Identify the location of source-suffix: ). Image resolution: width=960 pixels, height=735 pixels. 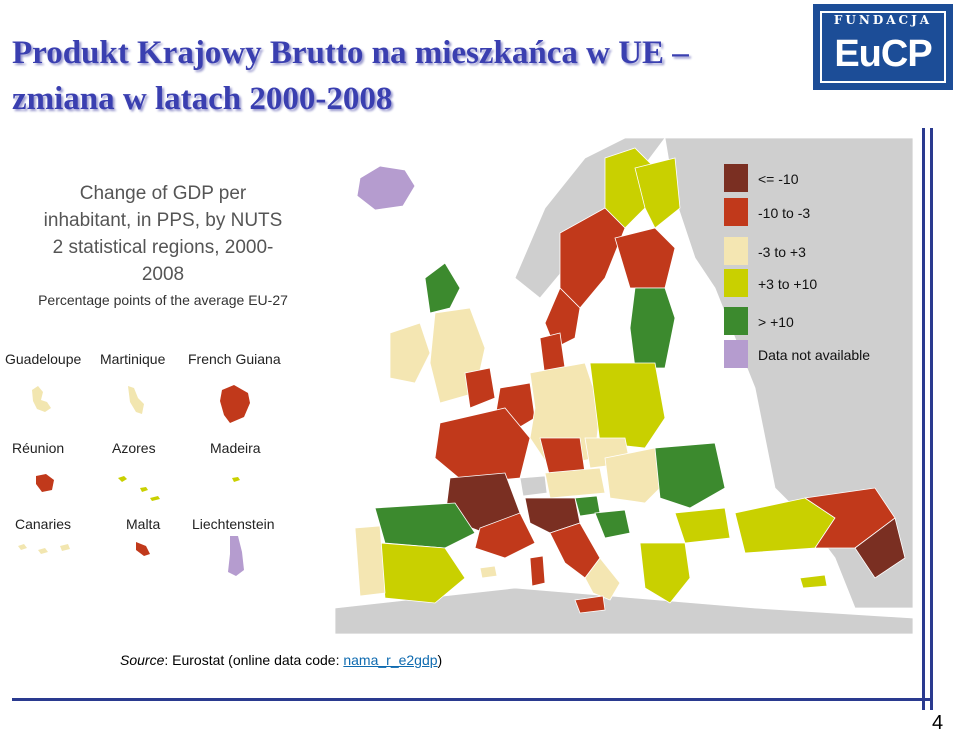
(440, 660).